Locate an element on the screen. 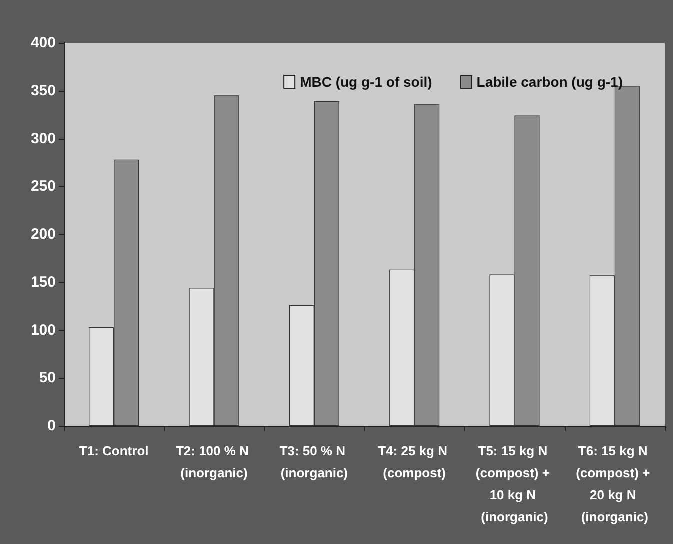  y-tick-label: 200 is located at coordinates (43, 234).